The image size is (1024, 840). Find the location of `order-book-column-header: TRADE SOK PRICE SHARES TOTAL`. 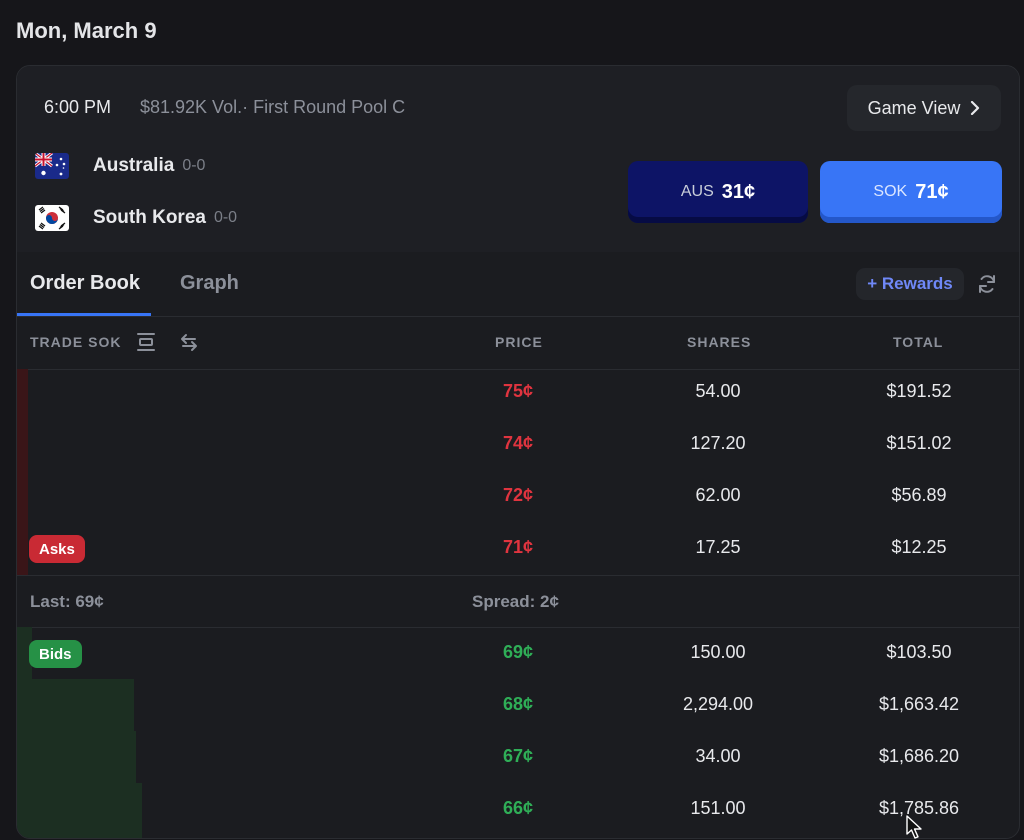

order-book-column-header: TRADE SOK PRICE SHARES TOTAL is located at coordinates (518, 343).